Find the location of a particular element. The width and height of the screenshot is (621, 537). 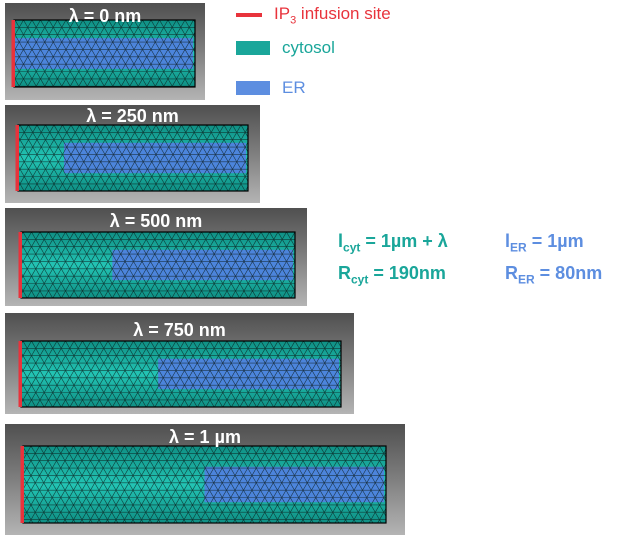

equation-r-cyt: Rcyt = 190nm is located at coordinates (392, 275).